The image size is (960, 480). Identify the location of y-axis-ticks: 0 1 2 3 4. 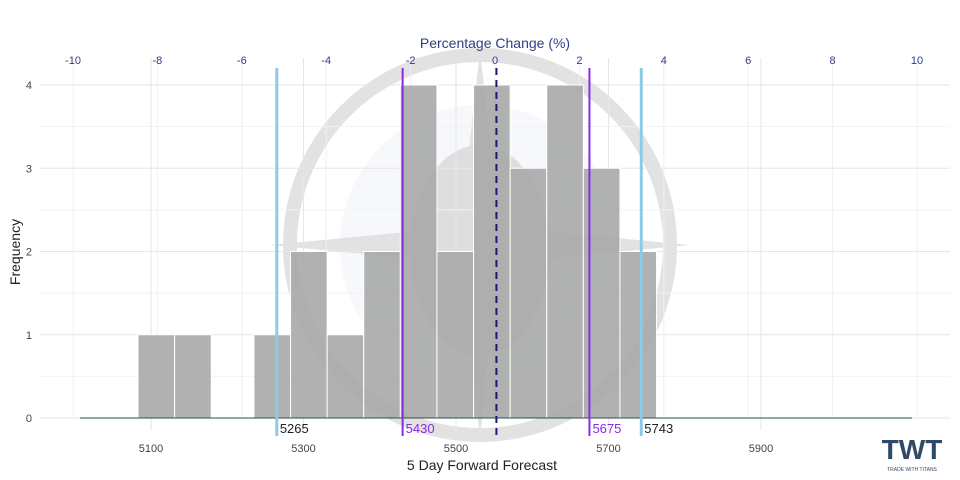
(29, 252).